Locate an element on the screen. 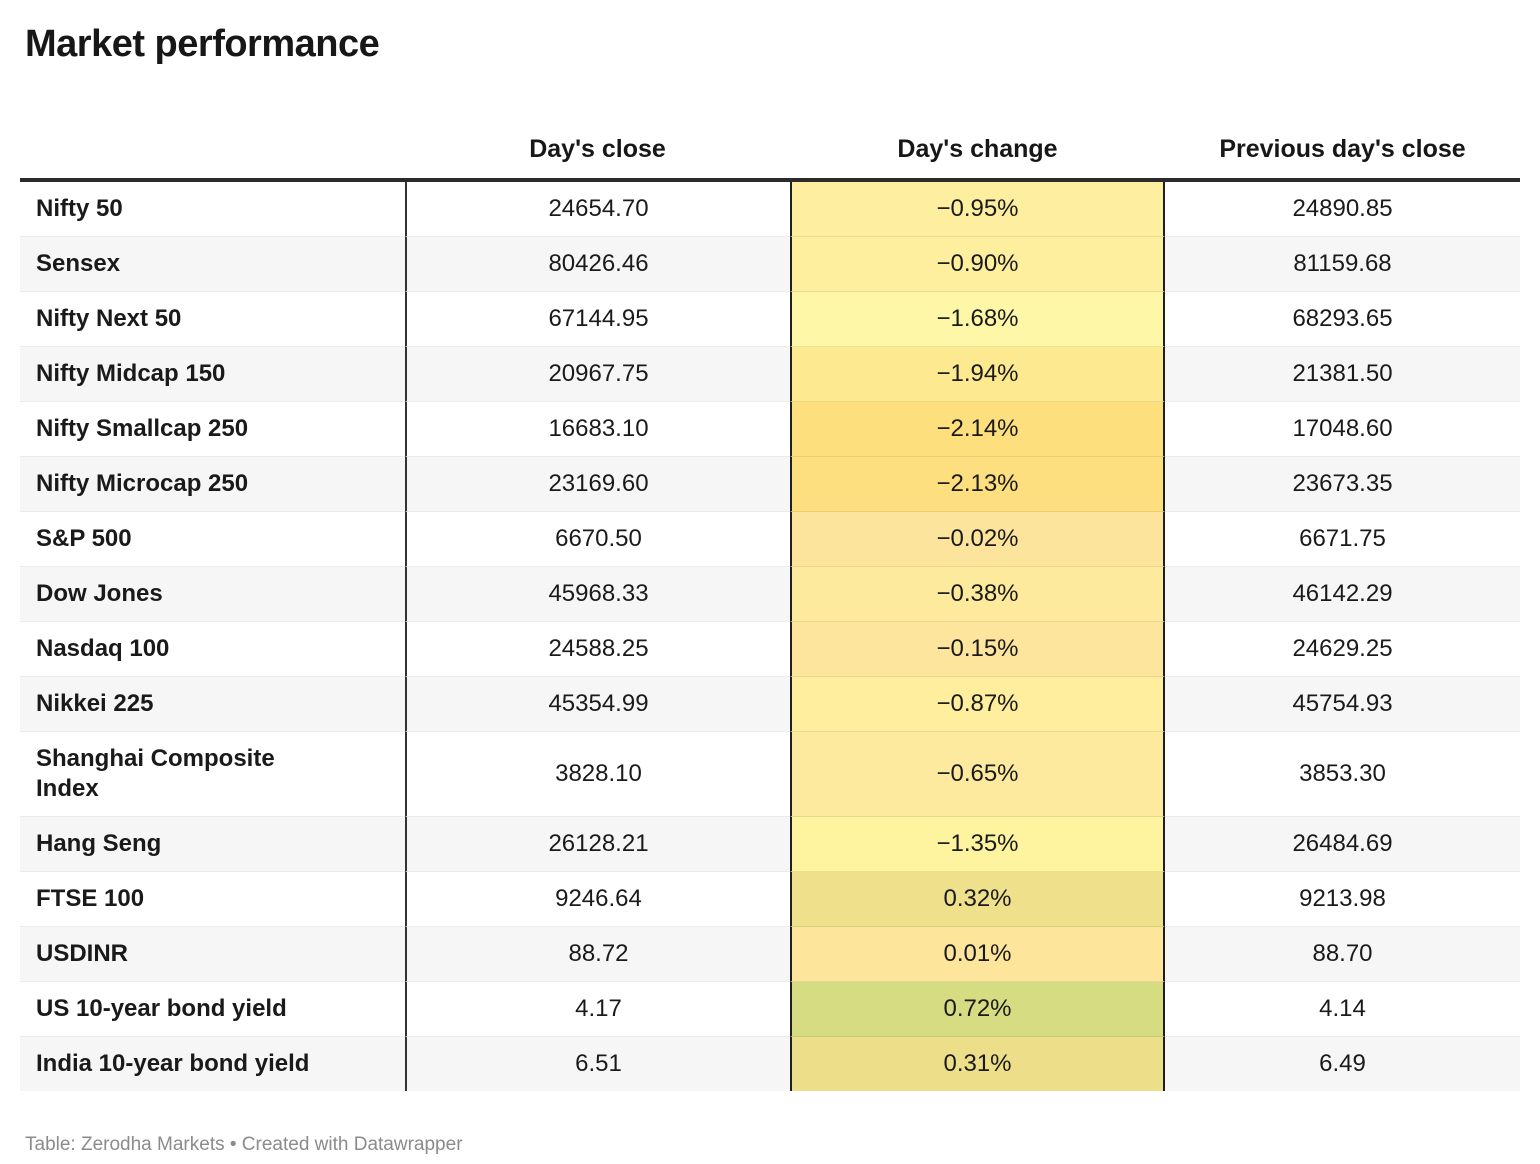 The width and height of the screenshot is (1540, 1164). days-close-value: 6670.50 is located at coordinates (597, 539).